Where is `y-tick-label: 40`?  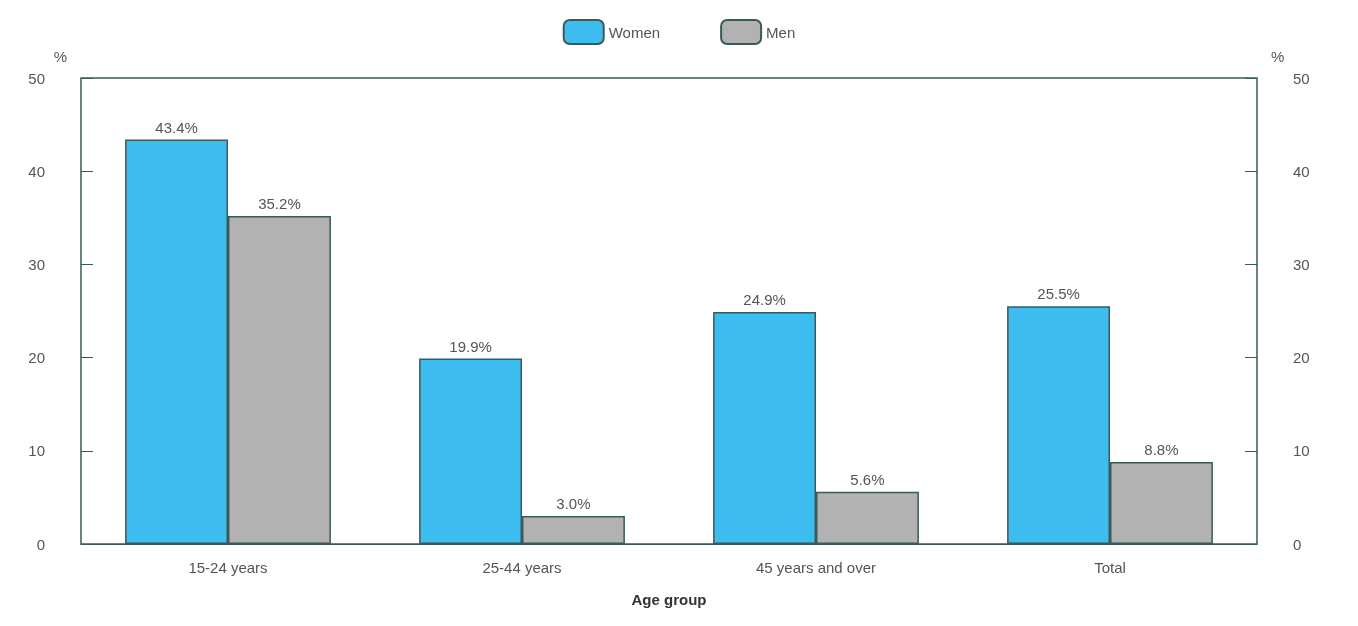
y-tick-label: 40 is located at coordinates (36, 171).